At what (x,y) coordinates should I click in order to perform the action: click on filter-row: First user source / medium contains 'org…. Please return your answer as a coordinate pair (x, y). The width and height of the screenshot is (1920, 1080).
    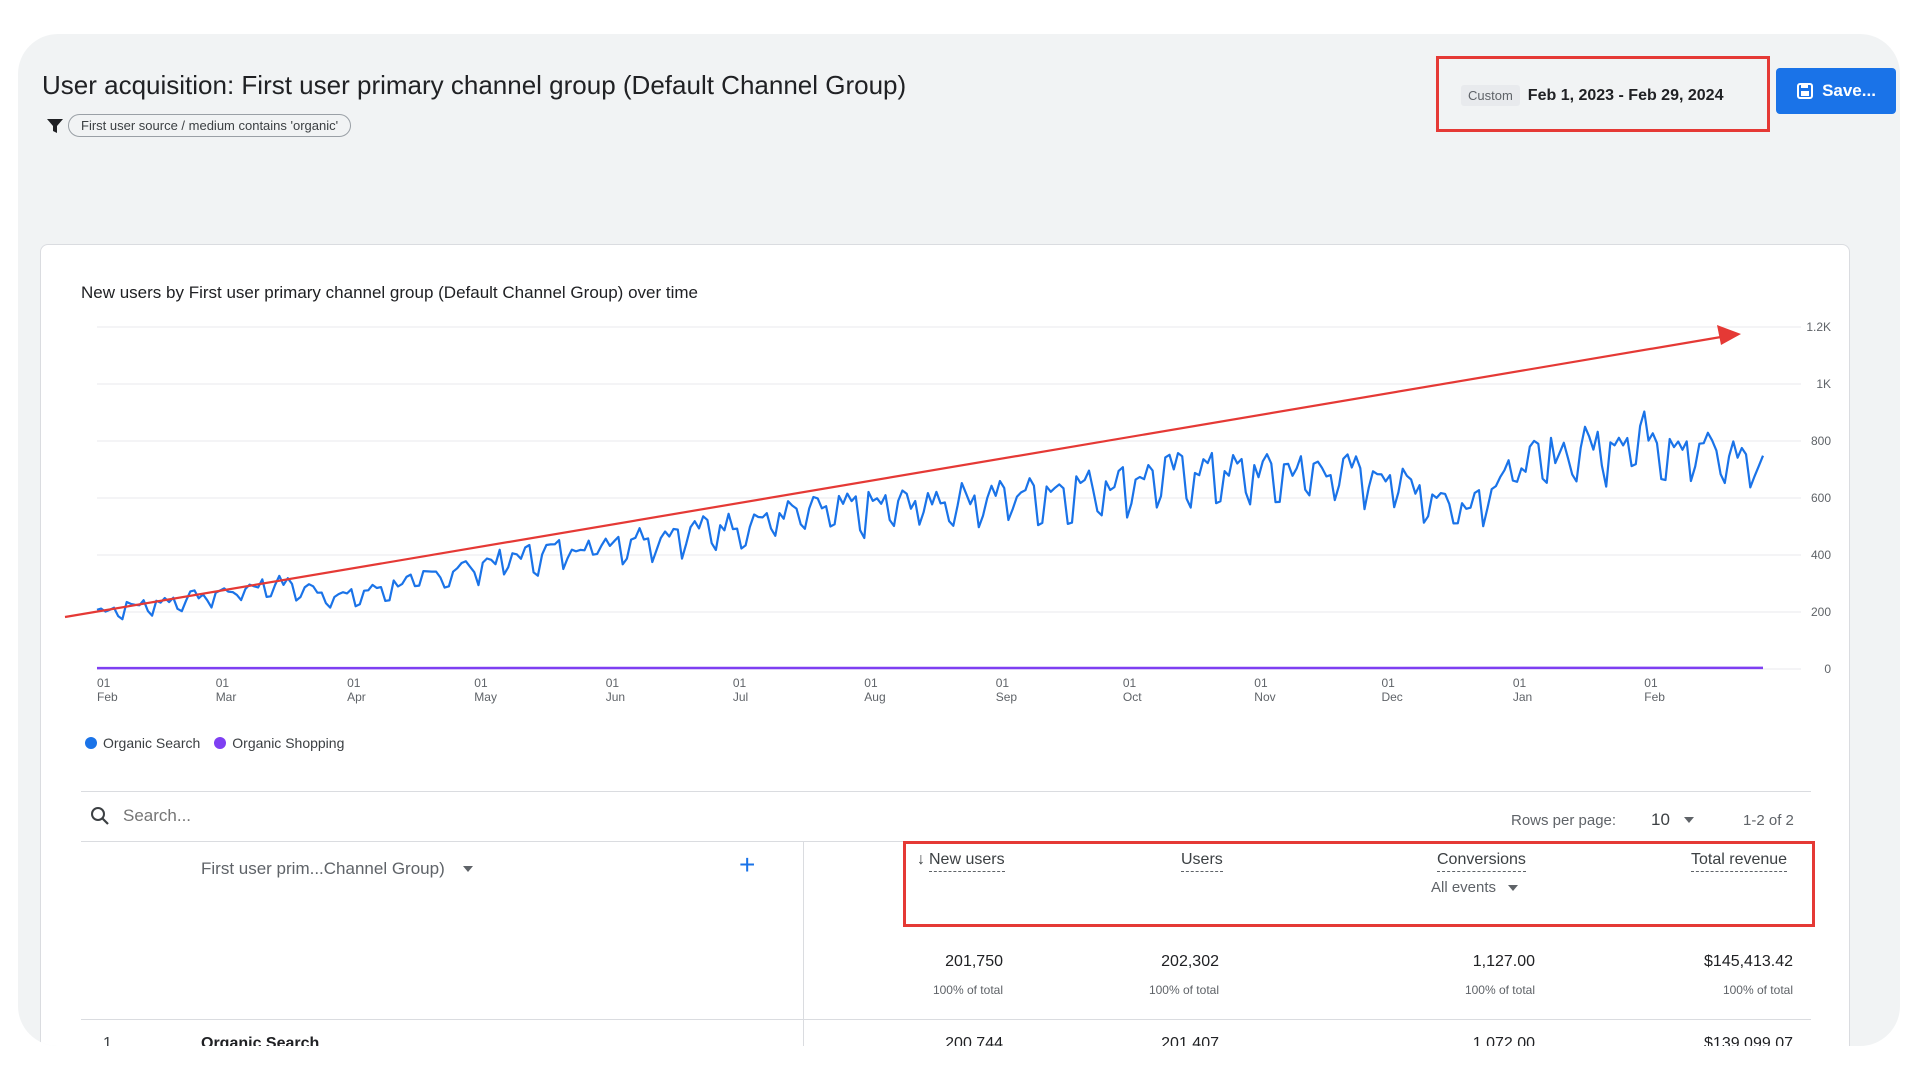
    Looking at the image, I should click on (198, 125).